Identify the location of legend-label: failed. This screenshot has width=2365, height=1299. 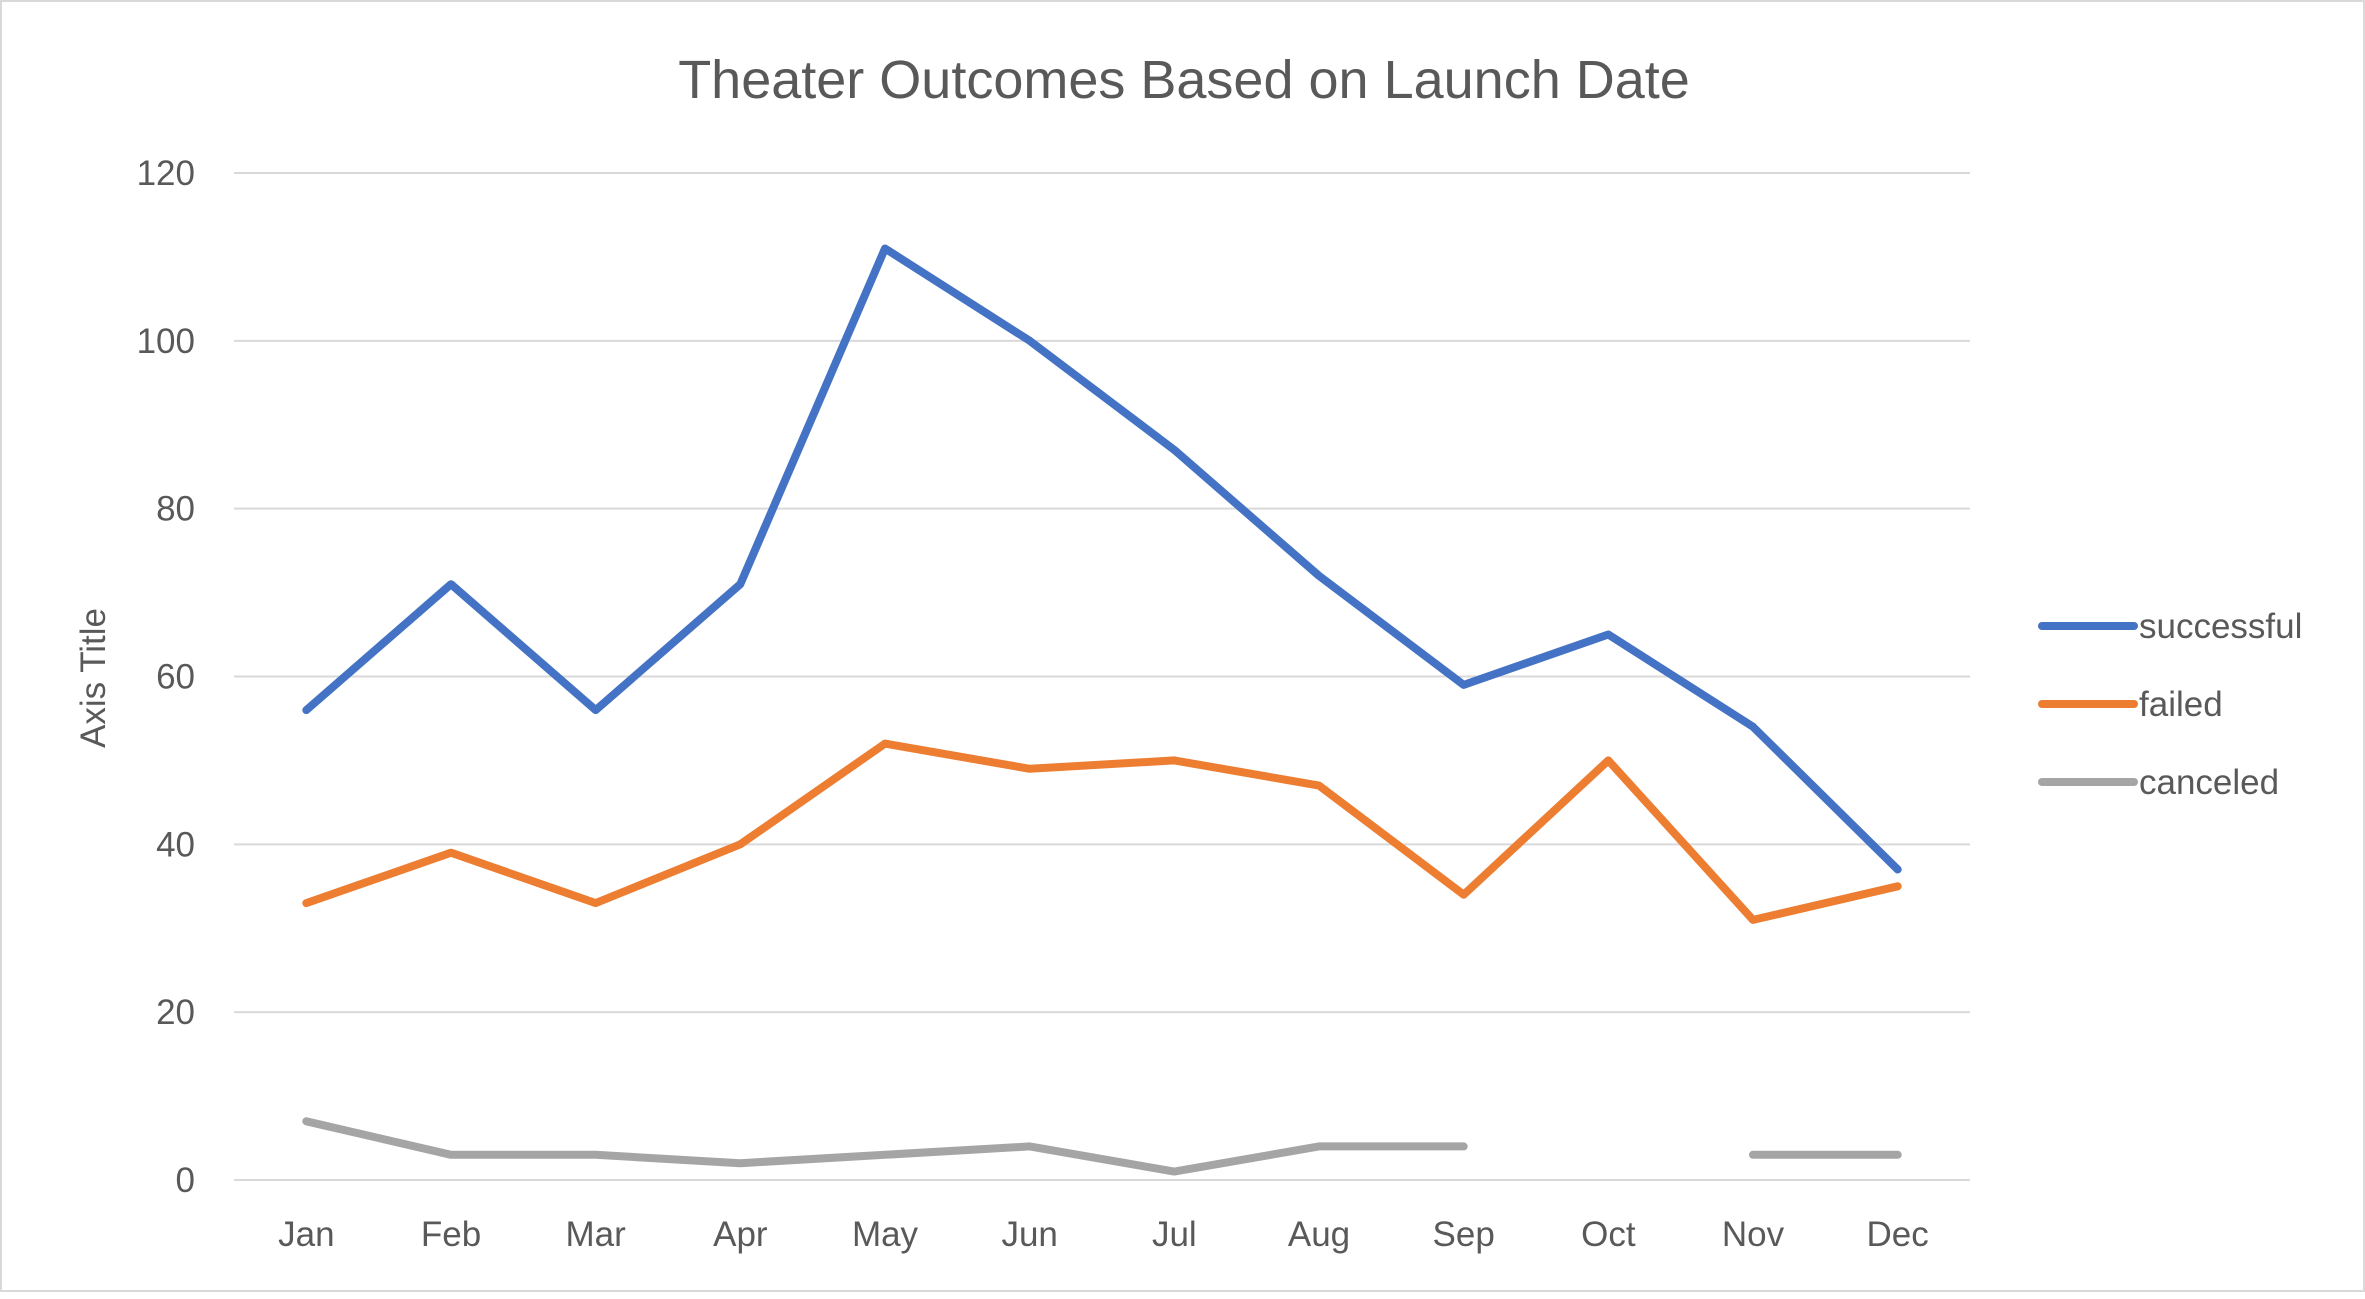
(2181, 704).